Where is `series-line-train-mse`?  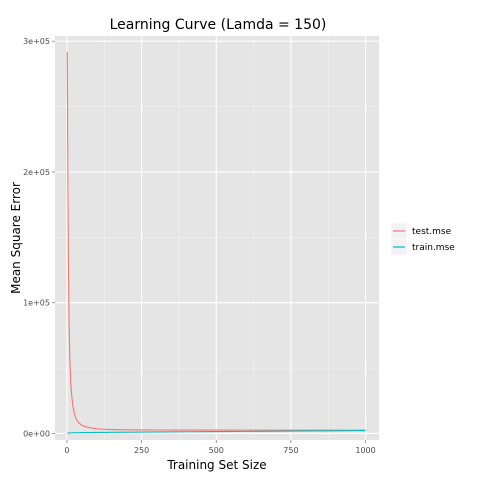 series-line-train-mse is located at coordinates (216, 432).